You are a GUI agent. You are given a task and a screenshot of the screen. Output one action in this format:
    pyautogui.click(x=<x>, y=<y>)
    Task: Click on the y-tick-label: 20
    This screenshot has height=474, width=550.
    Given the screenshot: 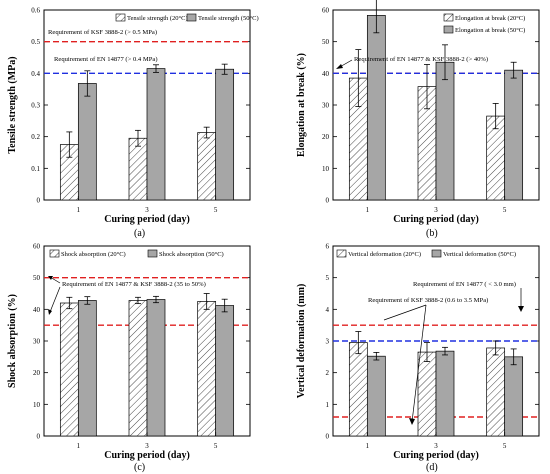 What is the action you would take?
    pyautogui.click(x=37, y=373)
    